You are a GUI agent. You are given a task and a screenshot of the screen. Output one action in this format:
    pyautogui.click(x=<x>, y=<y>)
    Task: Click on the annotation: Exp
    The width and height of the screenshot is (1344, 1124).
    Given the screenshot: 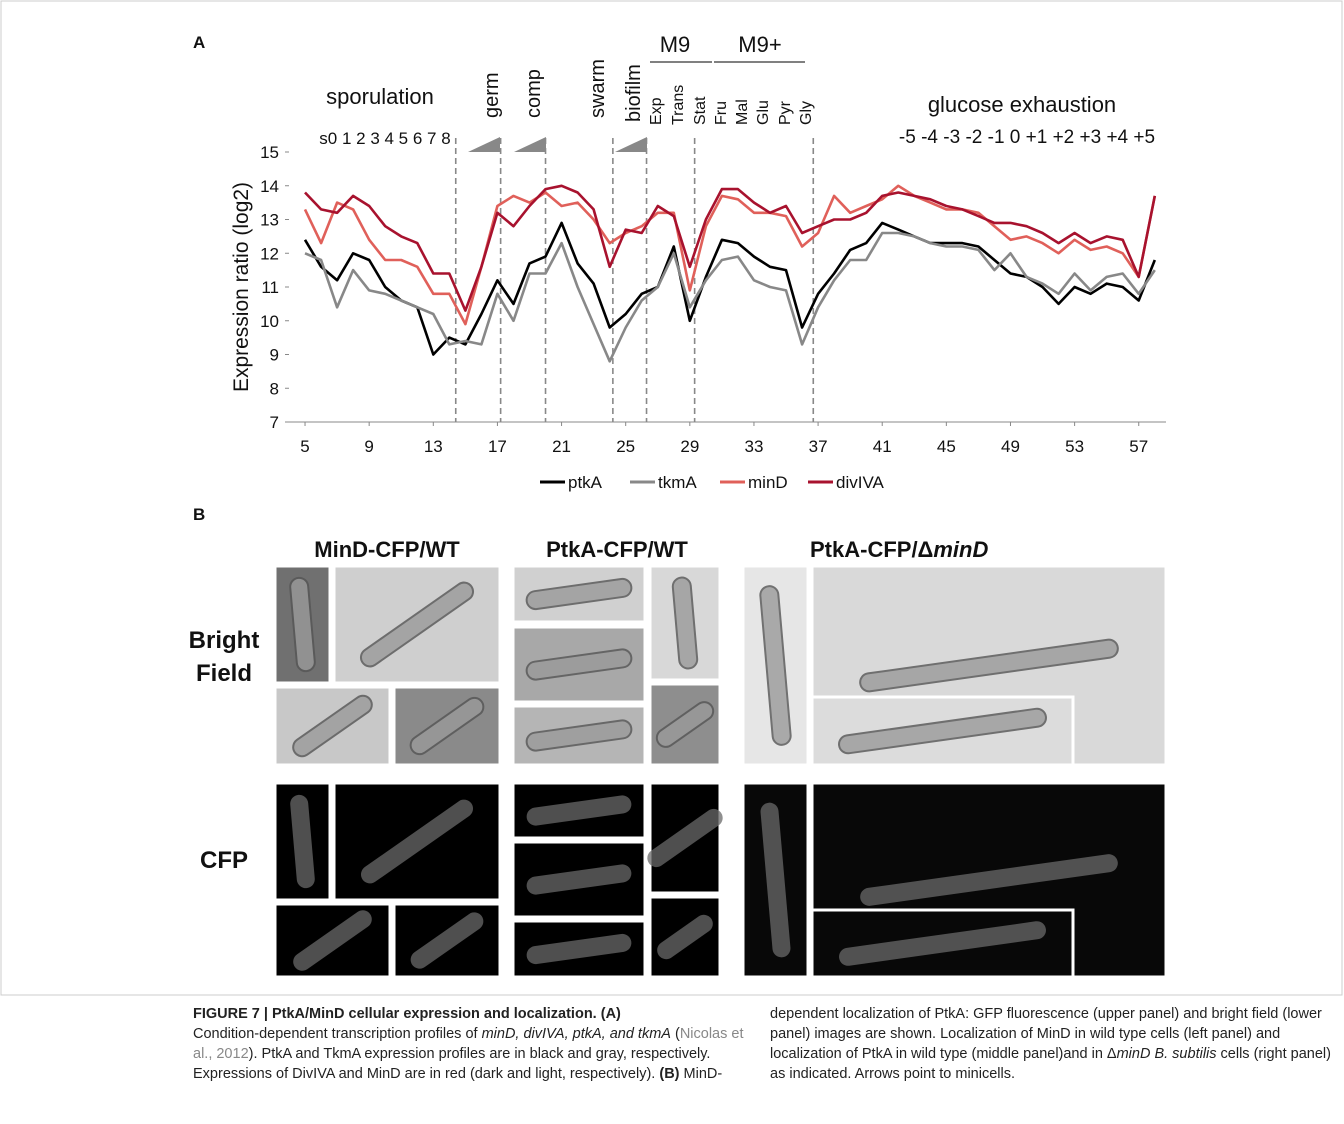 What is the action you would take?
    pyautogui.click(x=656, y=111)
    